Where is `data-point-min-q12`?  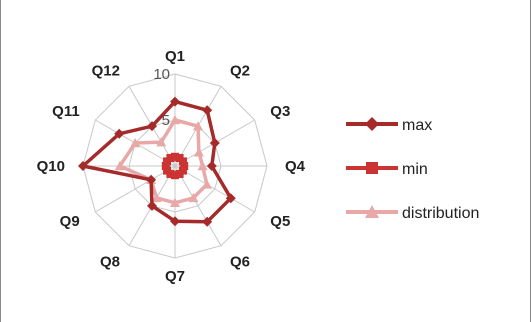 data-point-min-q12 is located at coordinates (170, 158).